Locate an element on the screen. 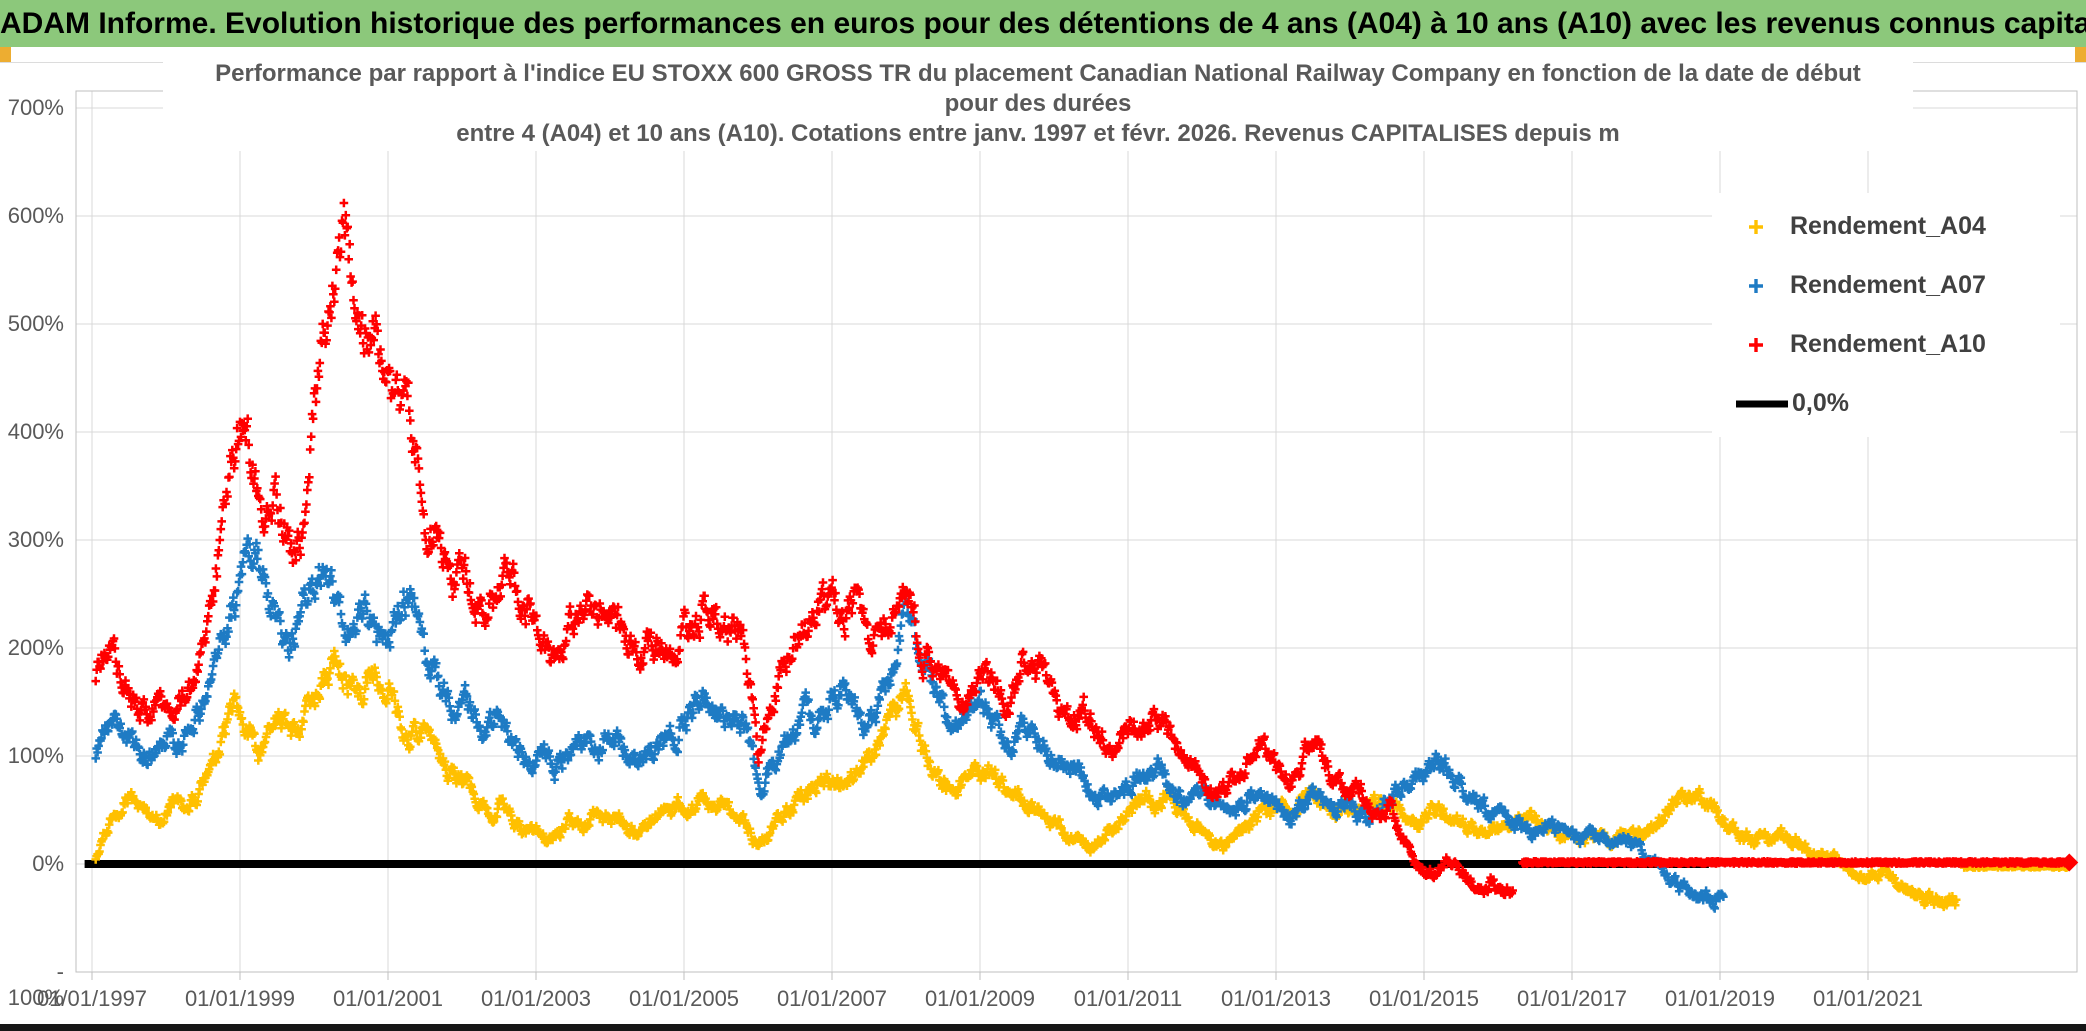 This screenshot has width=2086, height=1031. x-axis-label: 01/01/2011 is located at coordinates (1128, 998).